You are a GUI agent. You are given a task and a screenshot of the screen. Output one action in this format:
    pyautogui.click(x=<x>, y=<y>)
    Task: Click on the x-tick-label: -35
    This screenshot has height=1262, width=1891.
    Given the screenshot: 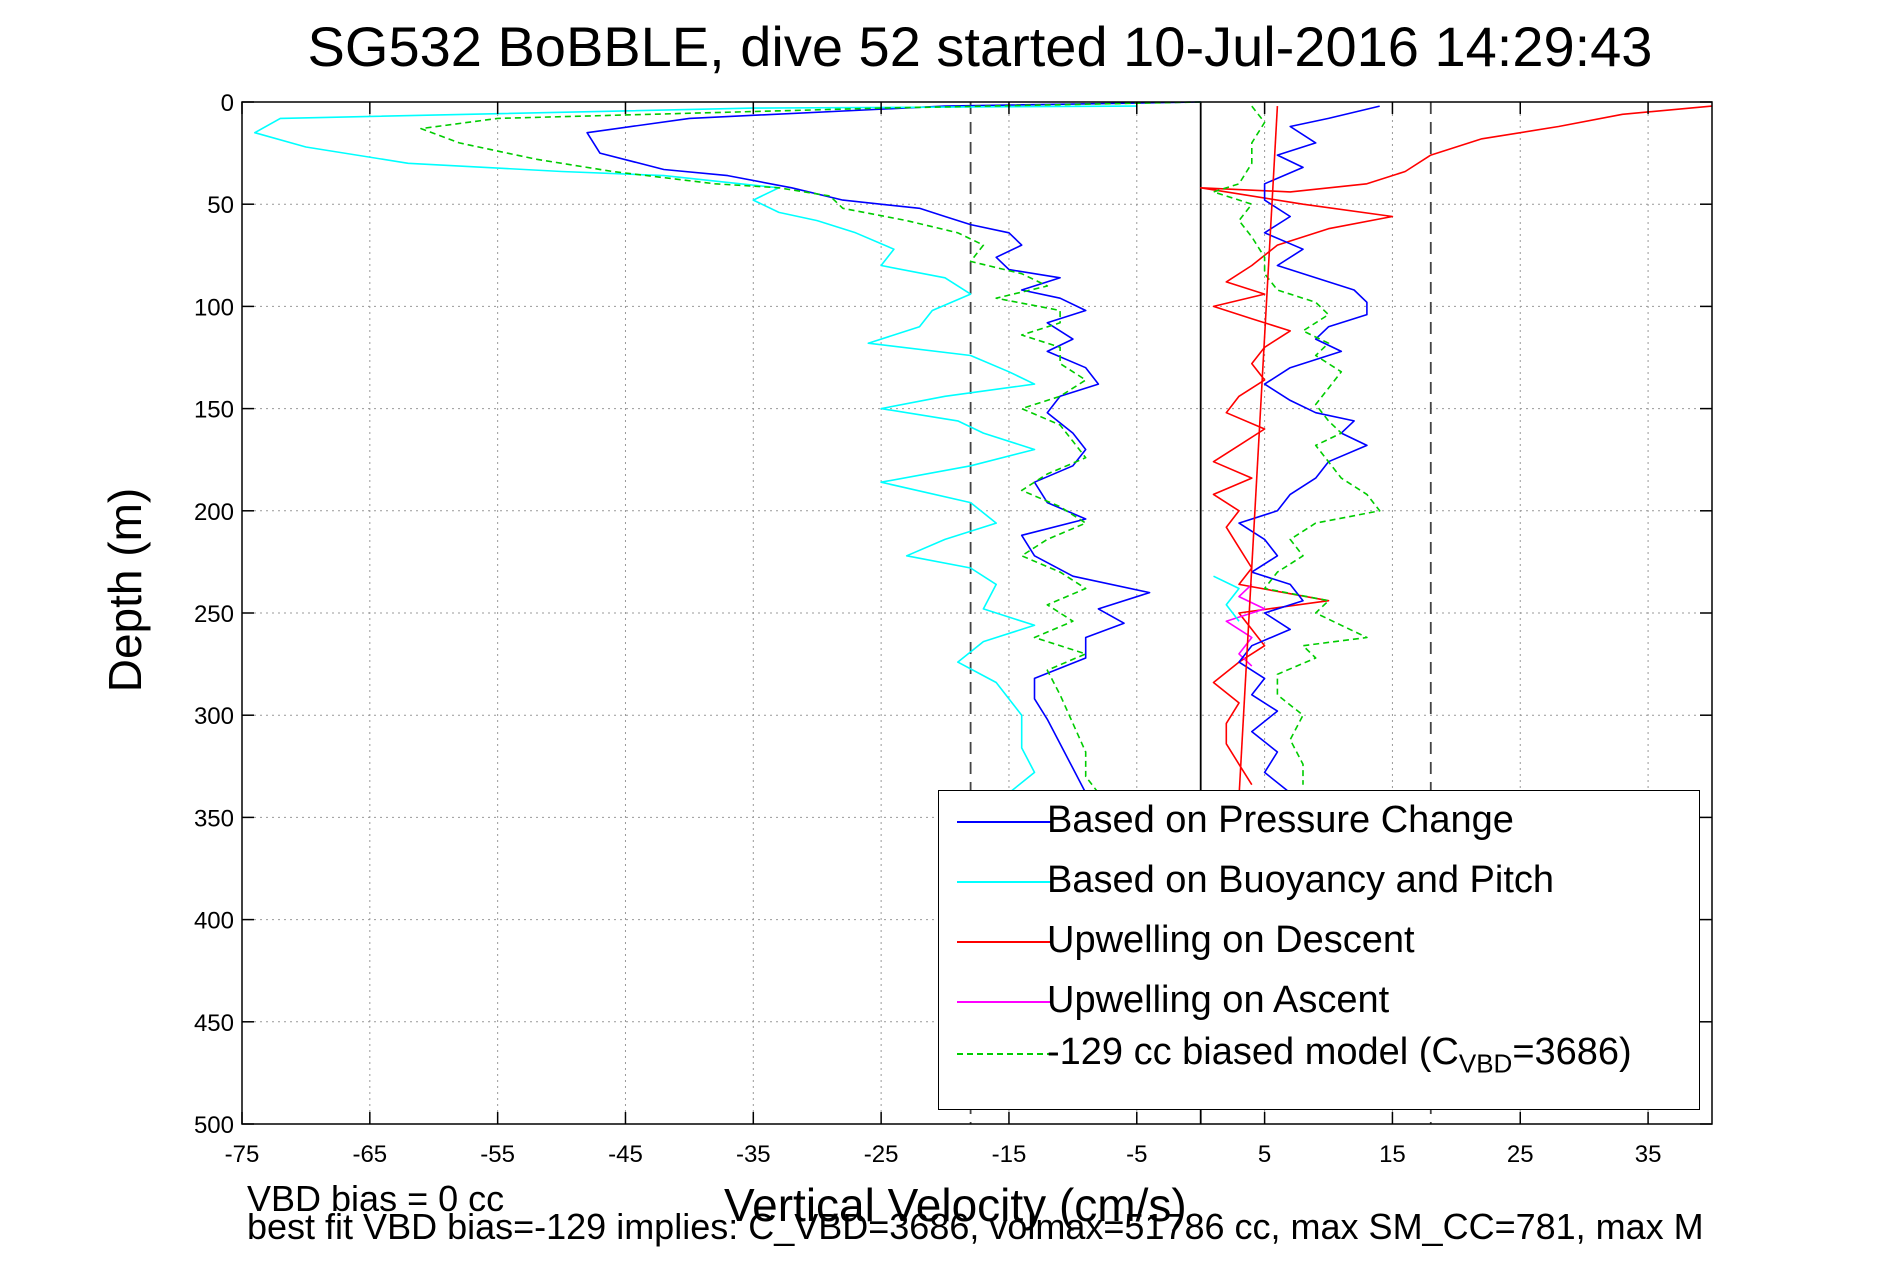 What is the action you would take?
    pyautogui.click(x=753, y=1154)
    